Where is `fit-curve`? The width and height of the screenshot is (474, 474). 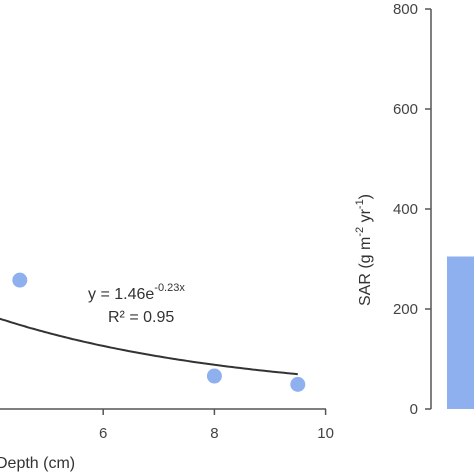
fit-curve is located at coordinates (149, 346).